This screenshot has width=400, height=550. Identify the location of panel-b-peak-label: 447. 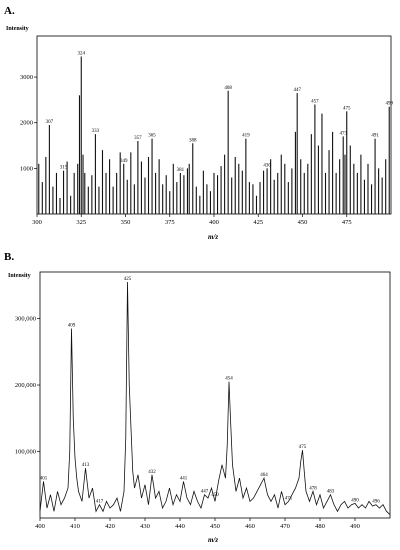
(205, 492).